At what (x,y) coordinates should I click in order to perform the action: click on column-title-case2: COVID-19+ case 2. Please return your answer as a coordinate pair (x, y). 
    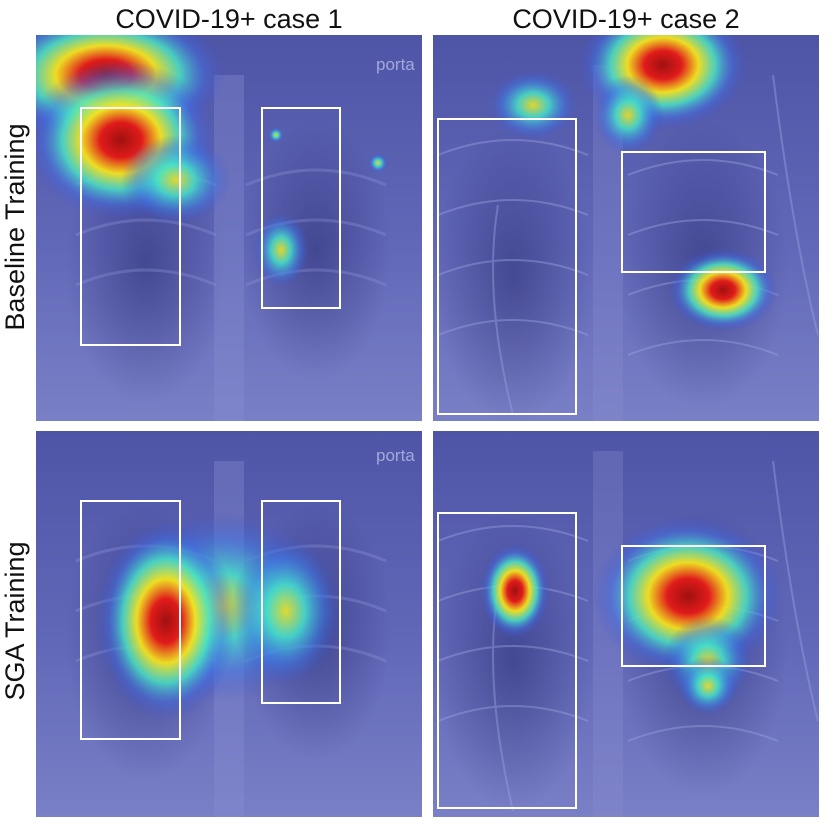
    Looking at the image, I should click on (626, 19).